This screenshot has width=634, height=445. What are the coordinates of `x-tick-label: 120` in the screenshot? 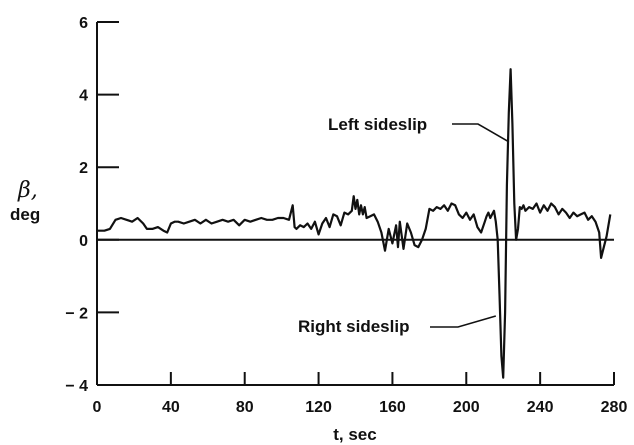 It's located at (318, 407).